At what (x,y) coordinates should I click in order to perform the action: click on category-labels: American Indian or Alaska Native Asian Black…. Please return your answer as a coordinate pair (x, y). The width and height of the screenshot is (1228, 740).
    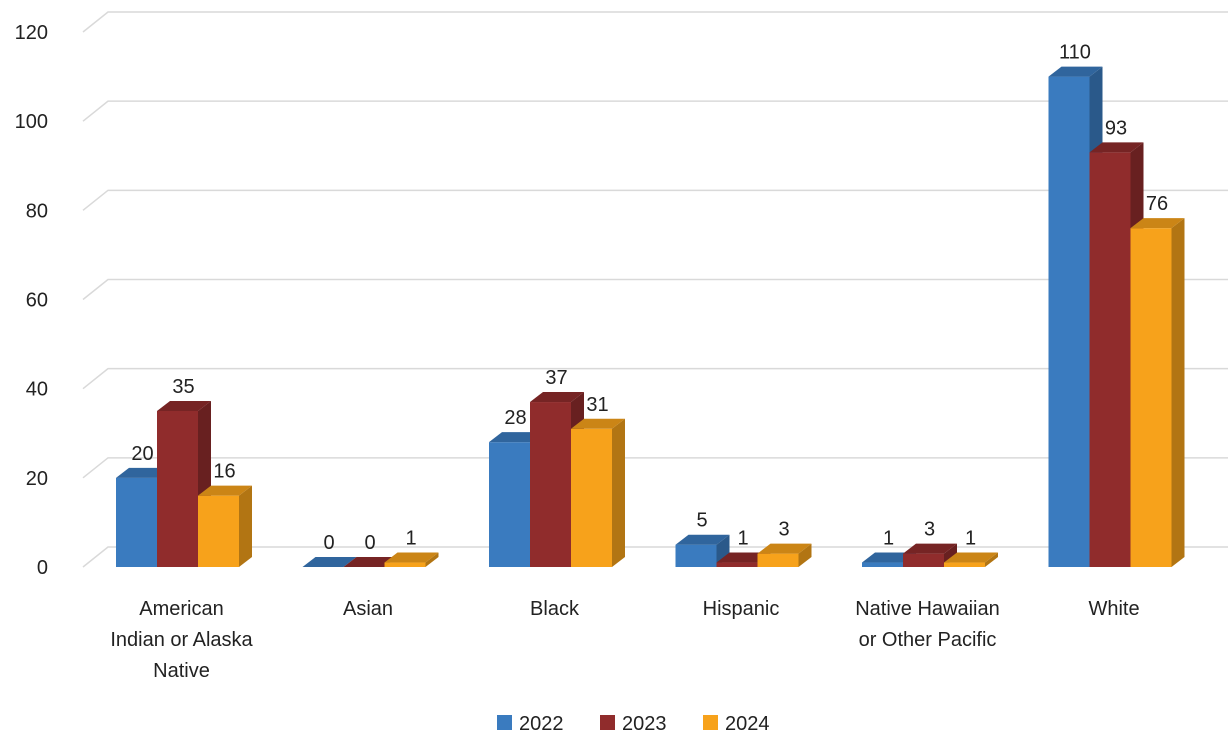
    Looking at the image, I should click on (624, 640).